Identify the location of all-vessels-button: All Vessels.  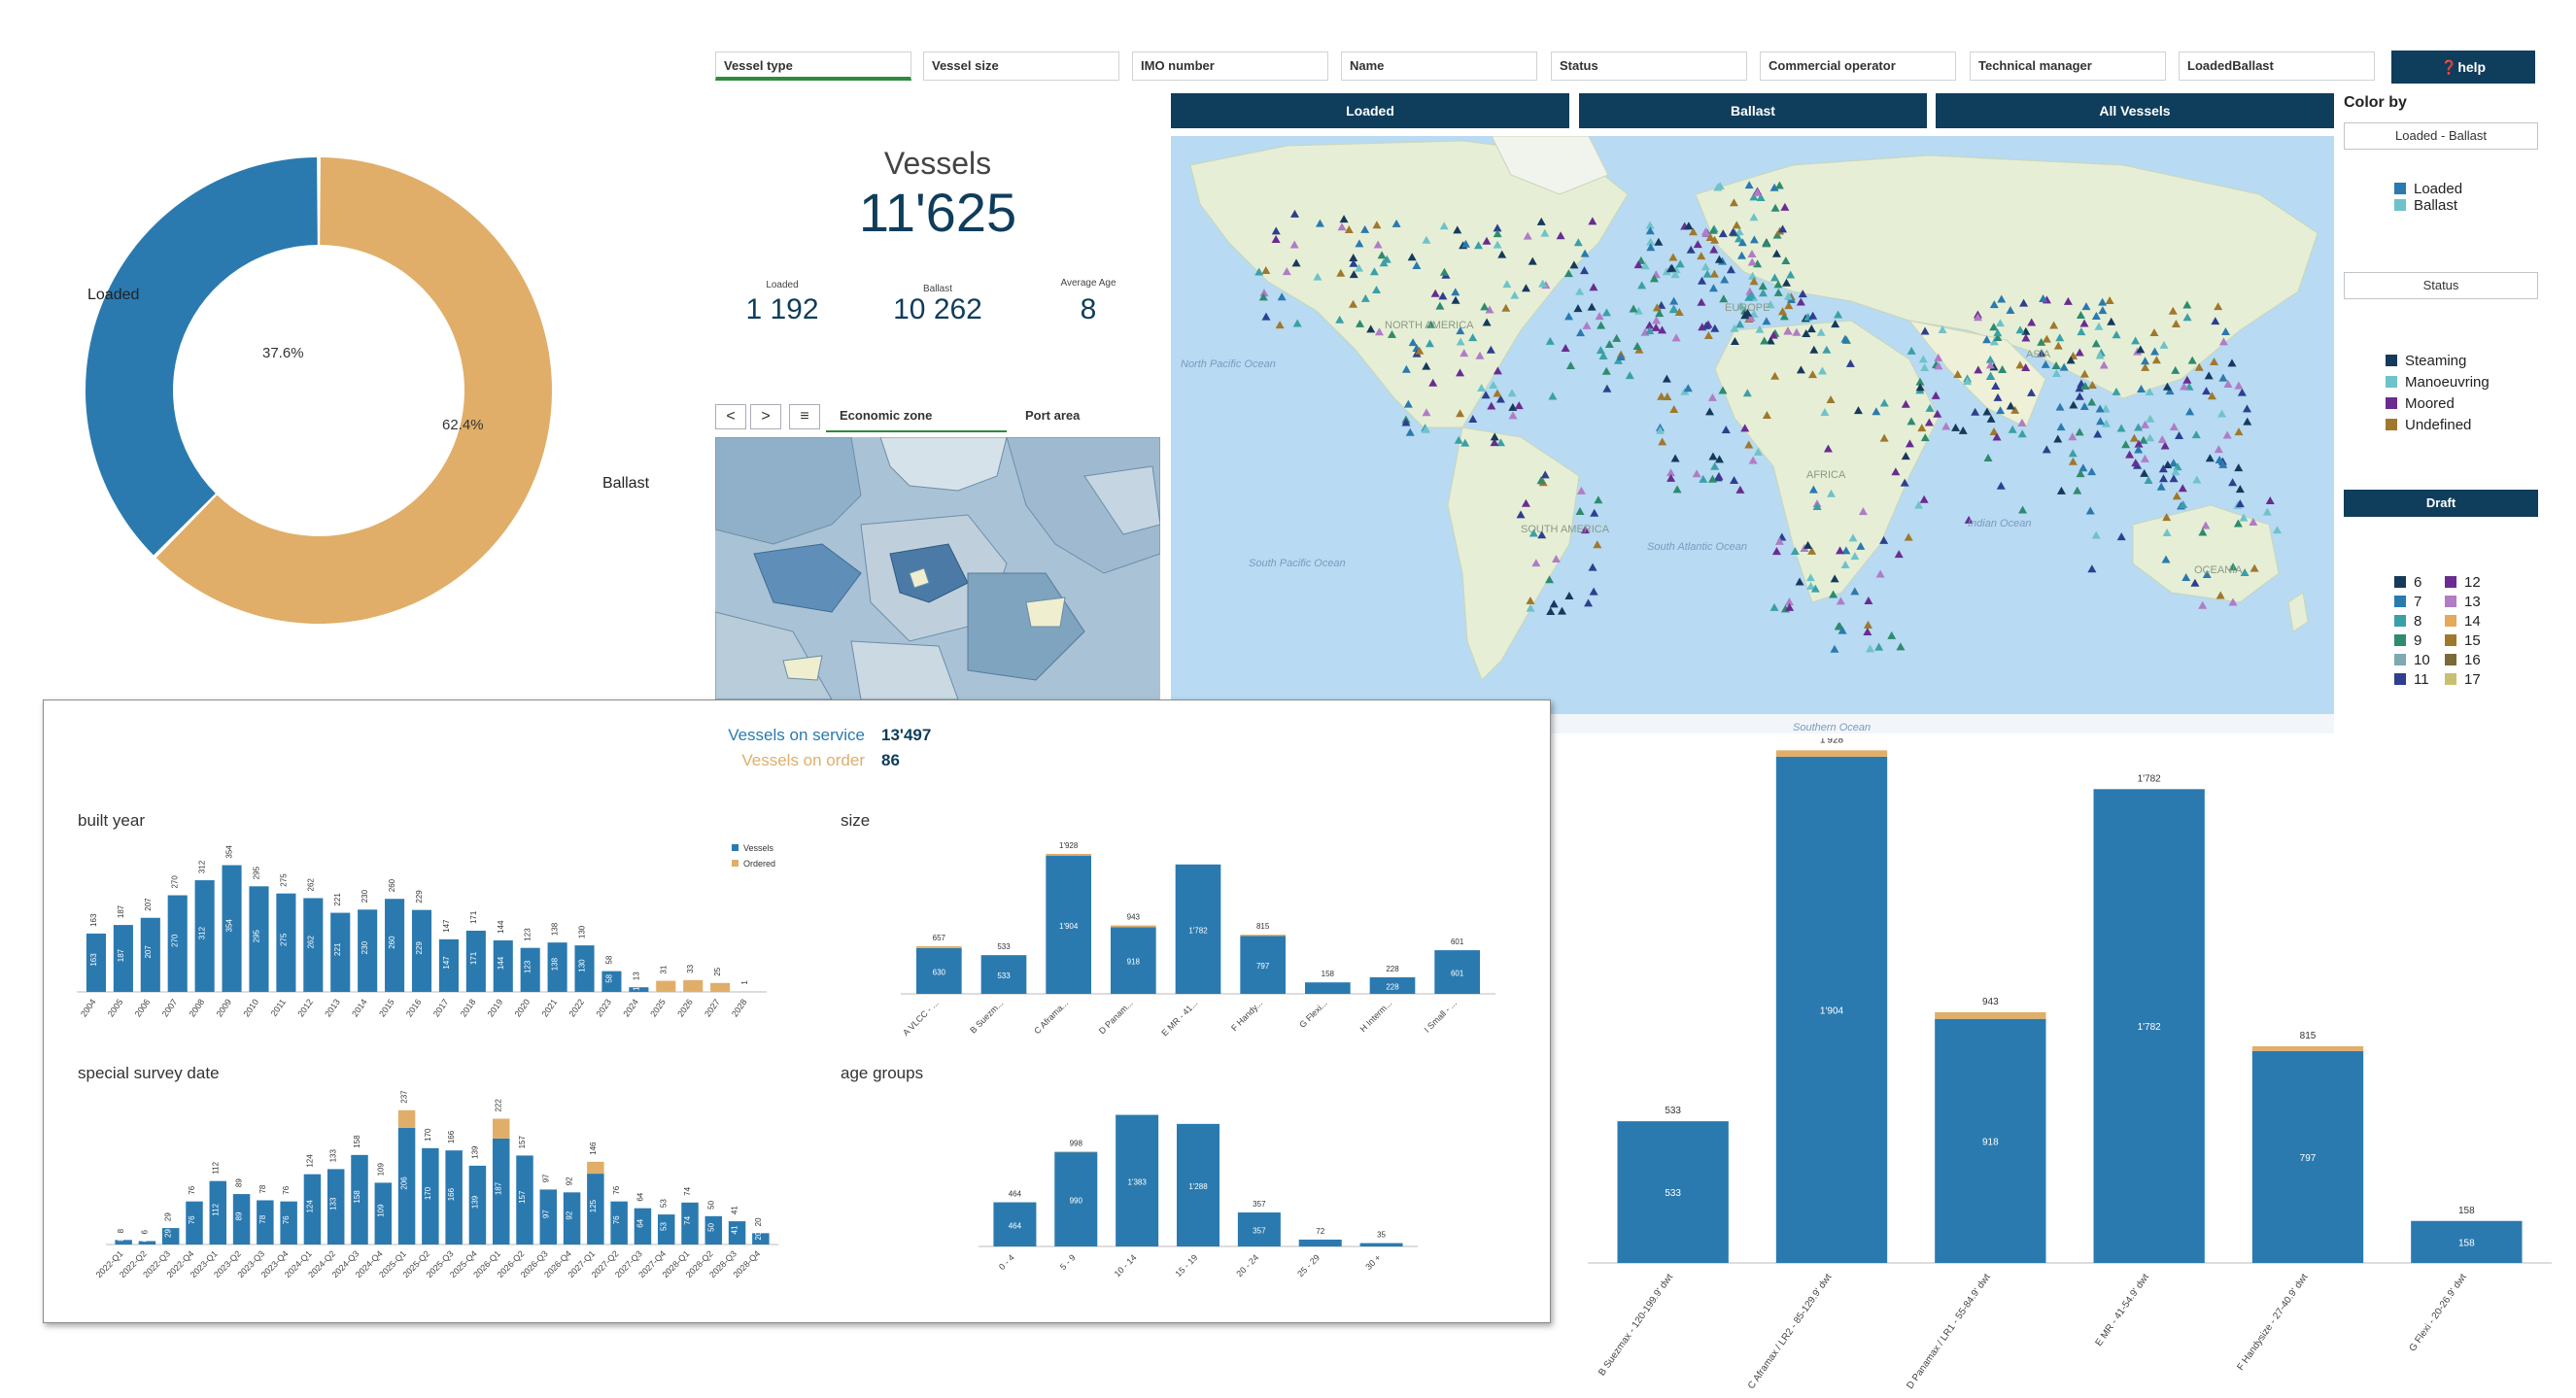
(2135, 110).